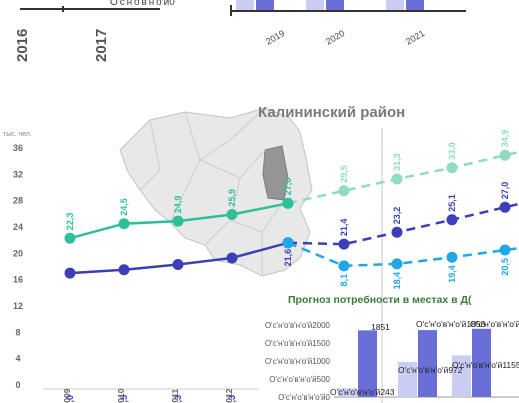 The image size is (519, 403). I want to click on top-tick-label: 2019, so click(275, 37).